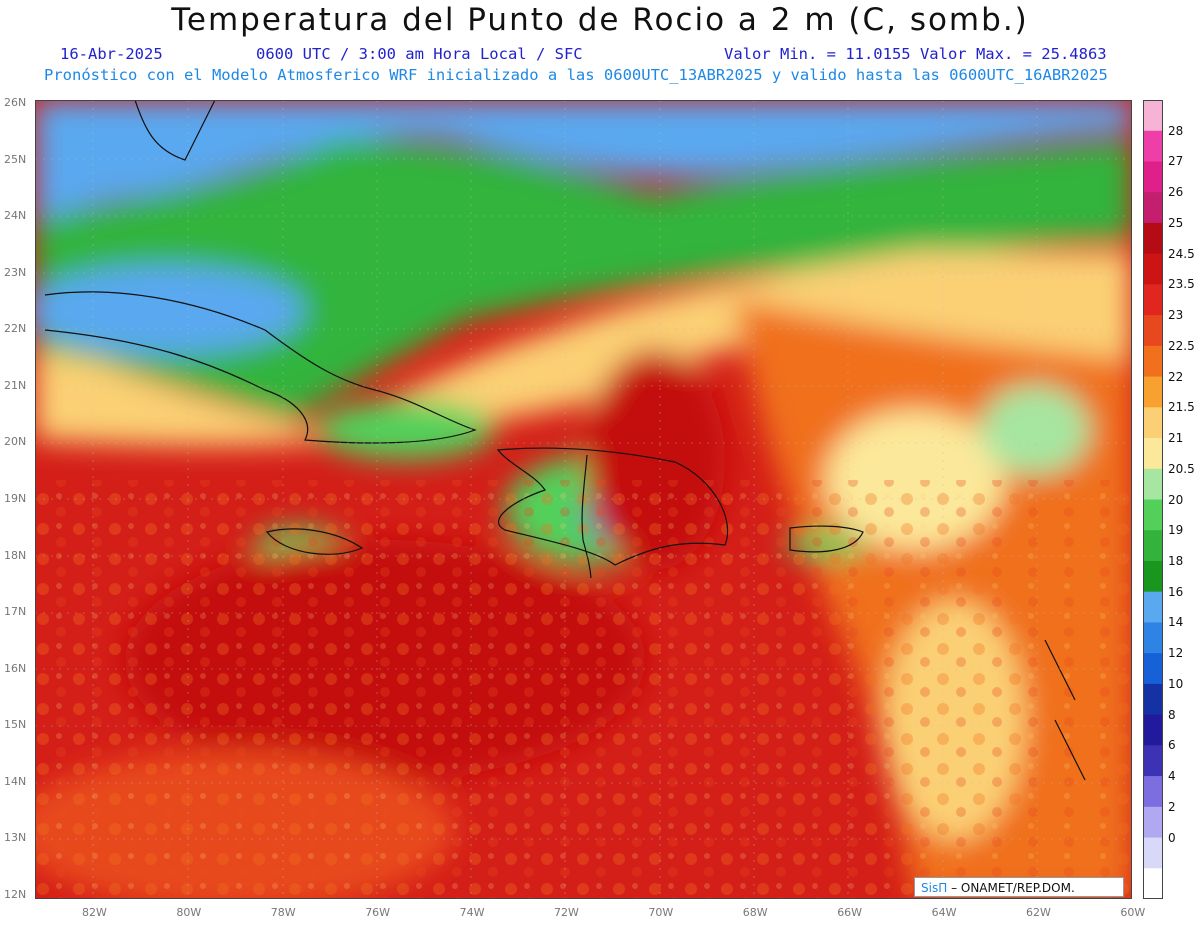 This screenshot has width=1200, height=927. I want to click on colorbar-label: 2, so click(1172, 806).